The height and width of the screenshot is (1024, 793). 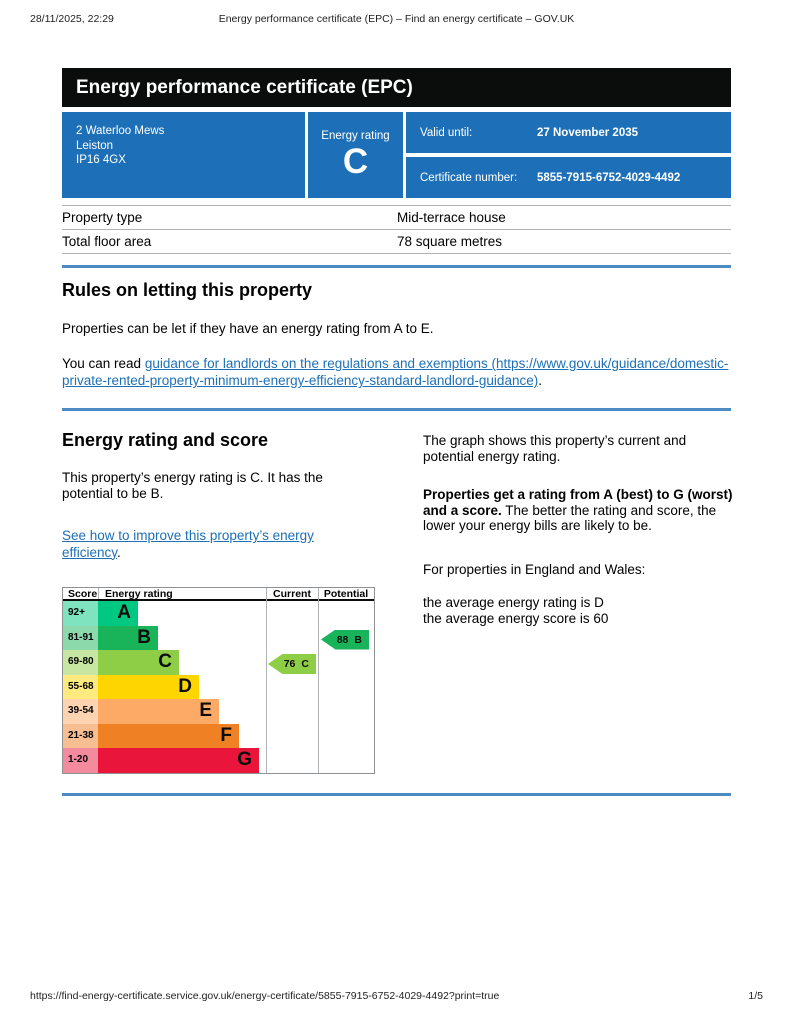 I want to click on band-bar: D, so click(x=148, y=686).